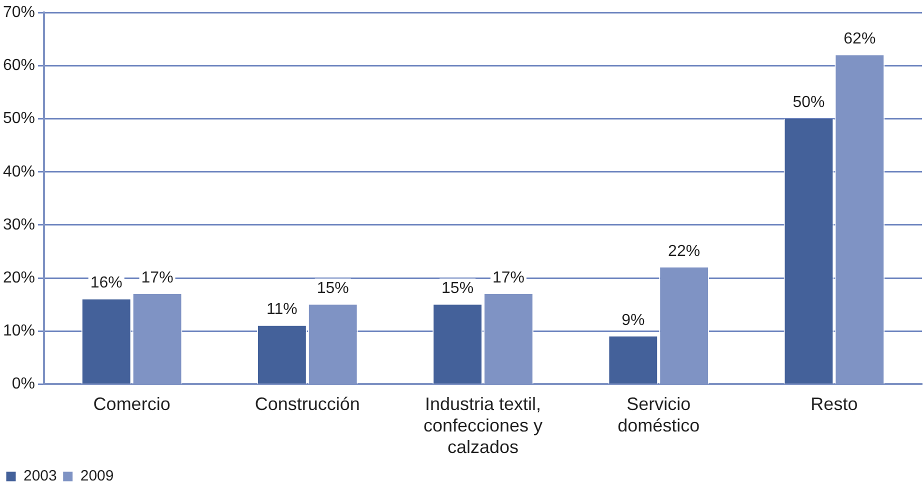 Image resolution: width=924 pixels, height=494 pixels. Describe the element at coordinates (131, 404) in the screenshot. I see `x-tick-label: Comercio` at that location.